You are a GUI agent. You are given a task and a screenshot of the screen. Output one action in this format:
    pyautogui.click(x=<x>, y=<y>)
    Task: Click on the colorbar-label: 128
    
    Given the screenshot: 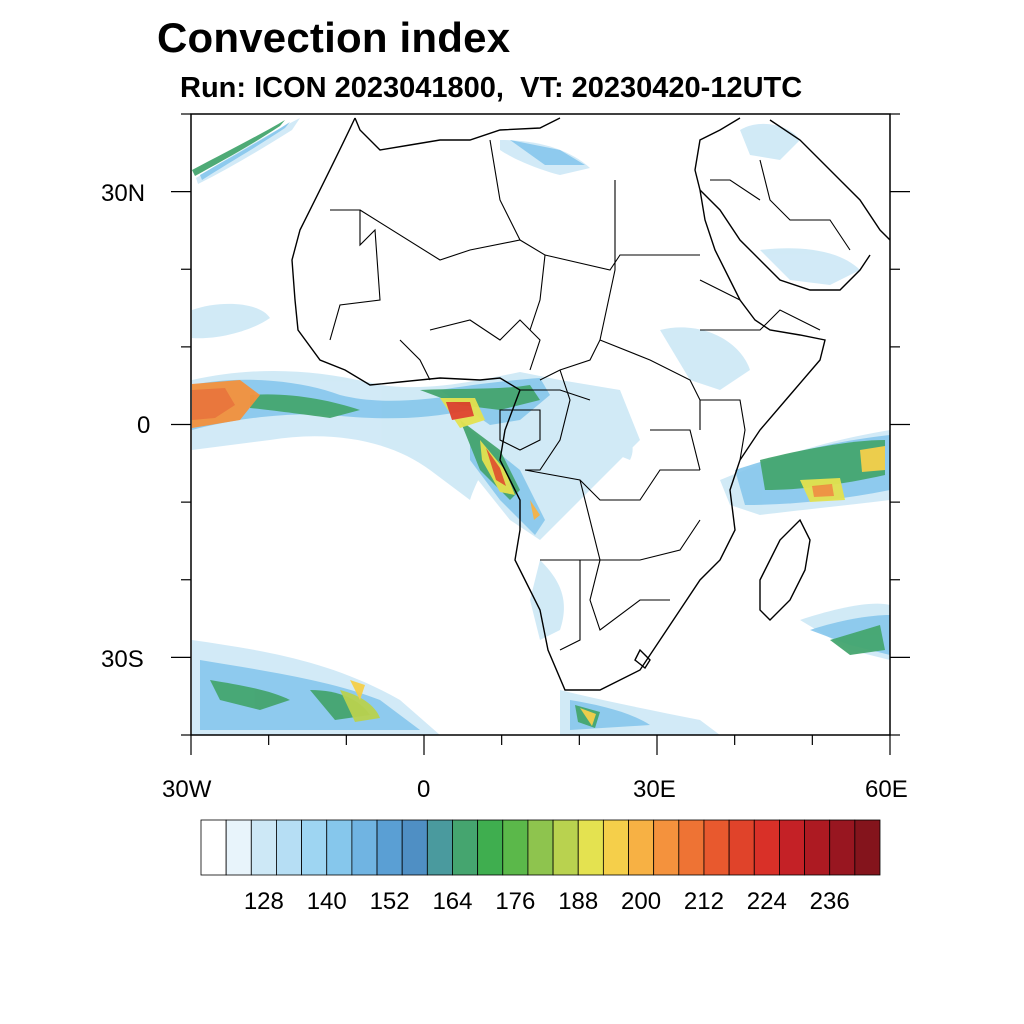 What is the action you would take?
    pyautogui.click(x=263, y=901)
    